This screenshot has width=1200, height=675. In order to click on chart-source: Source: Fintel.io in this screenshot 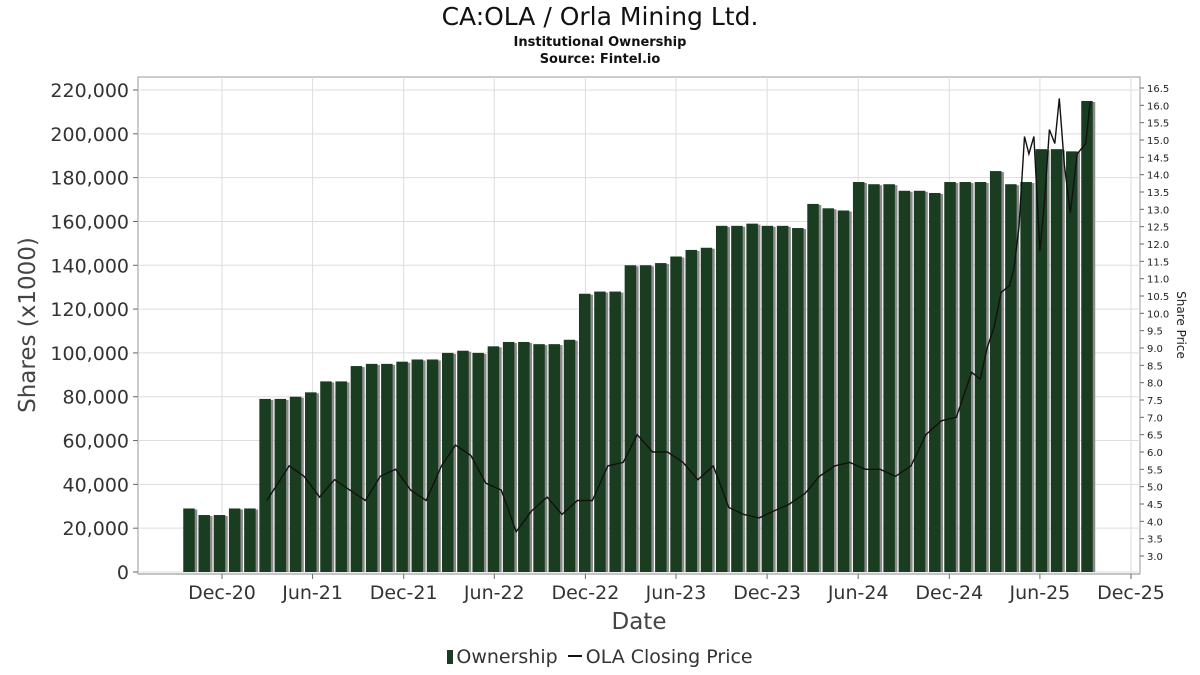, I will do `click(600, 59)`.